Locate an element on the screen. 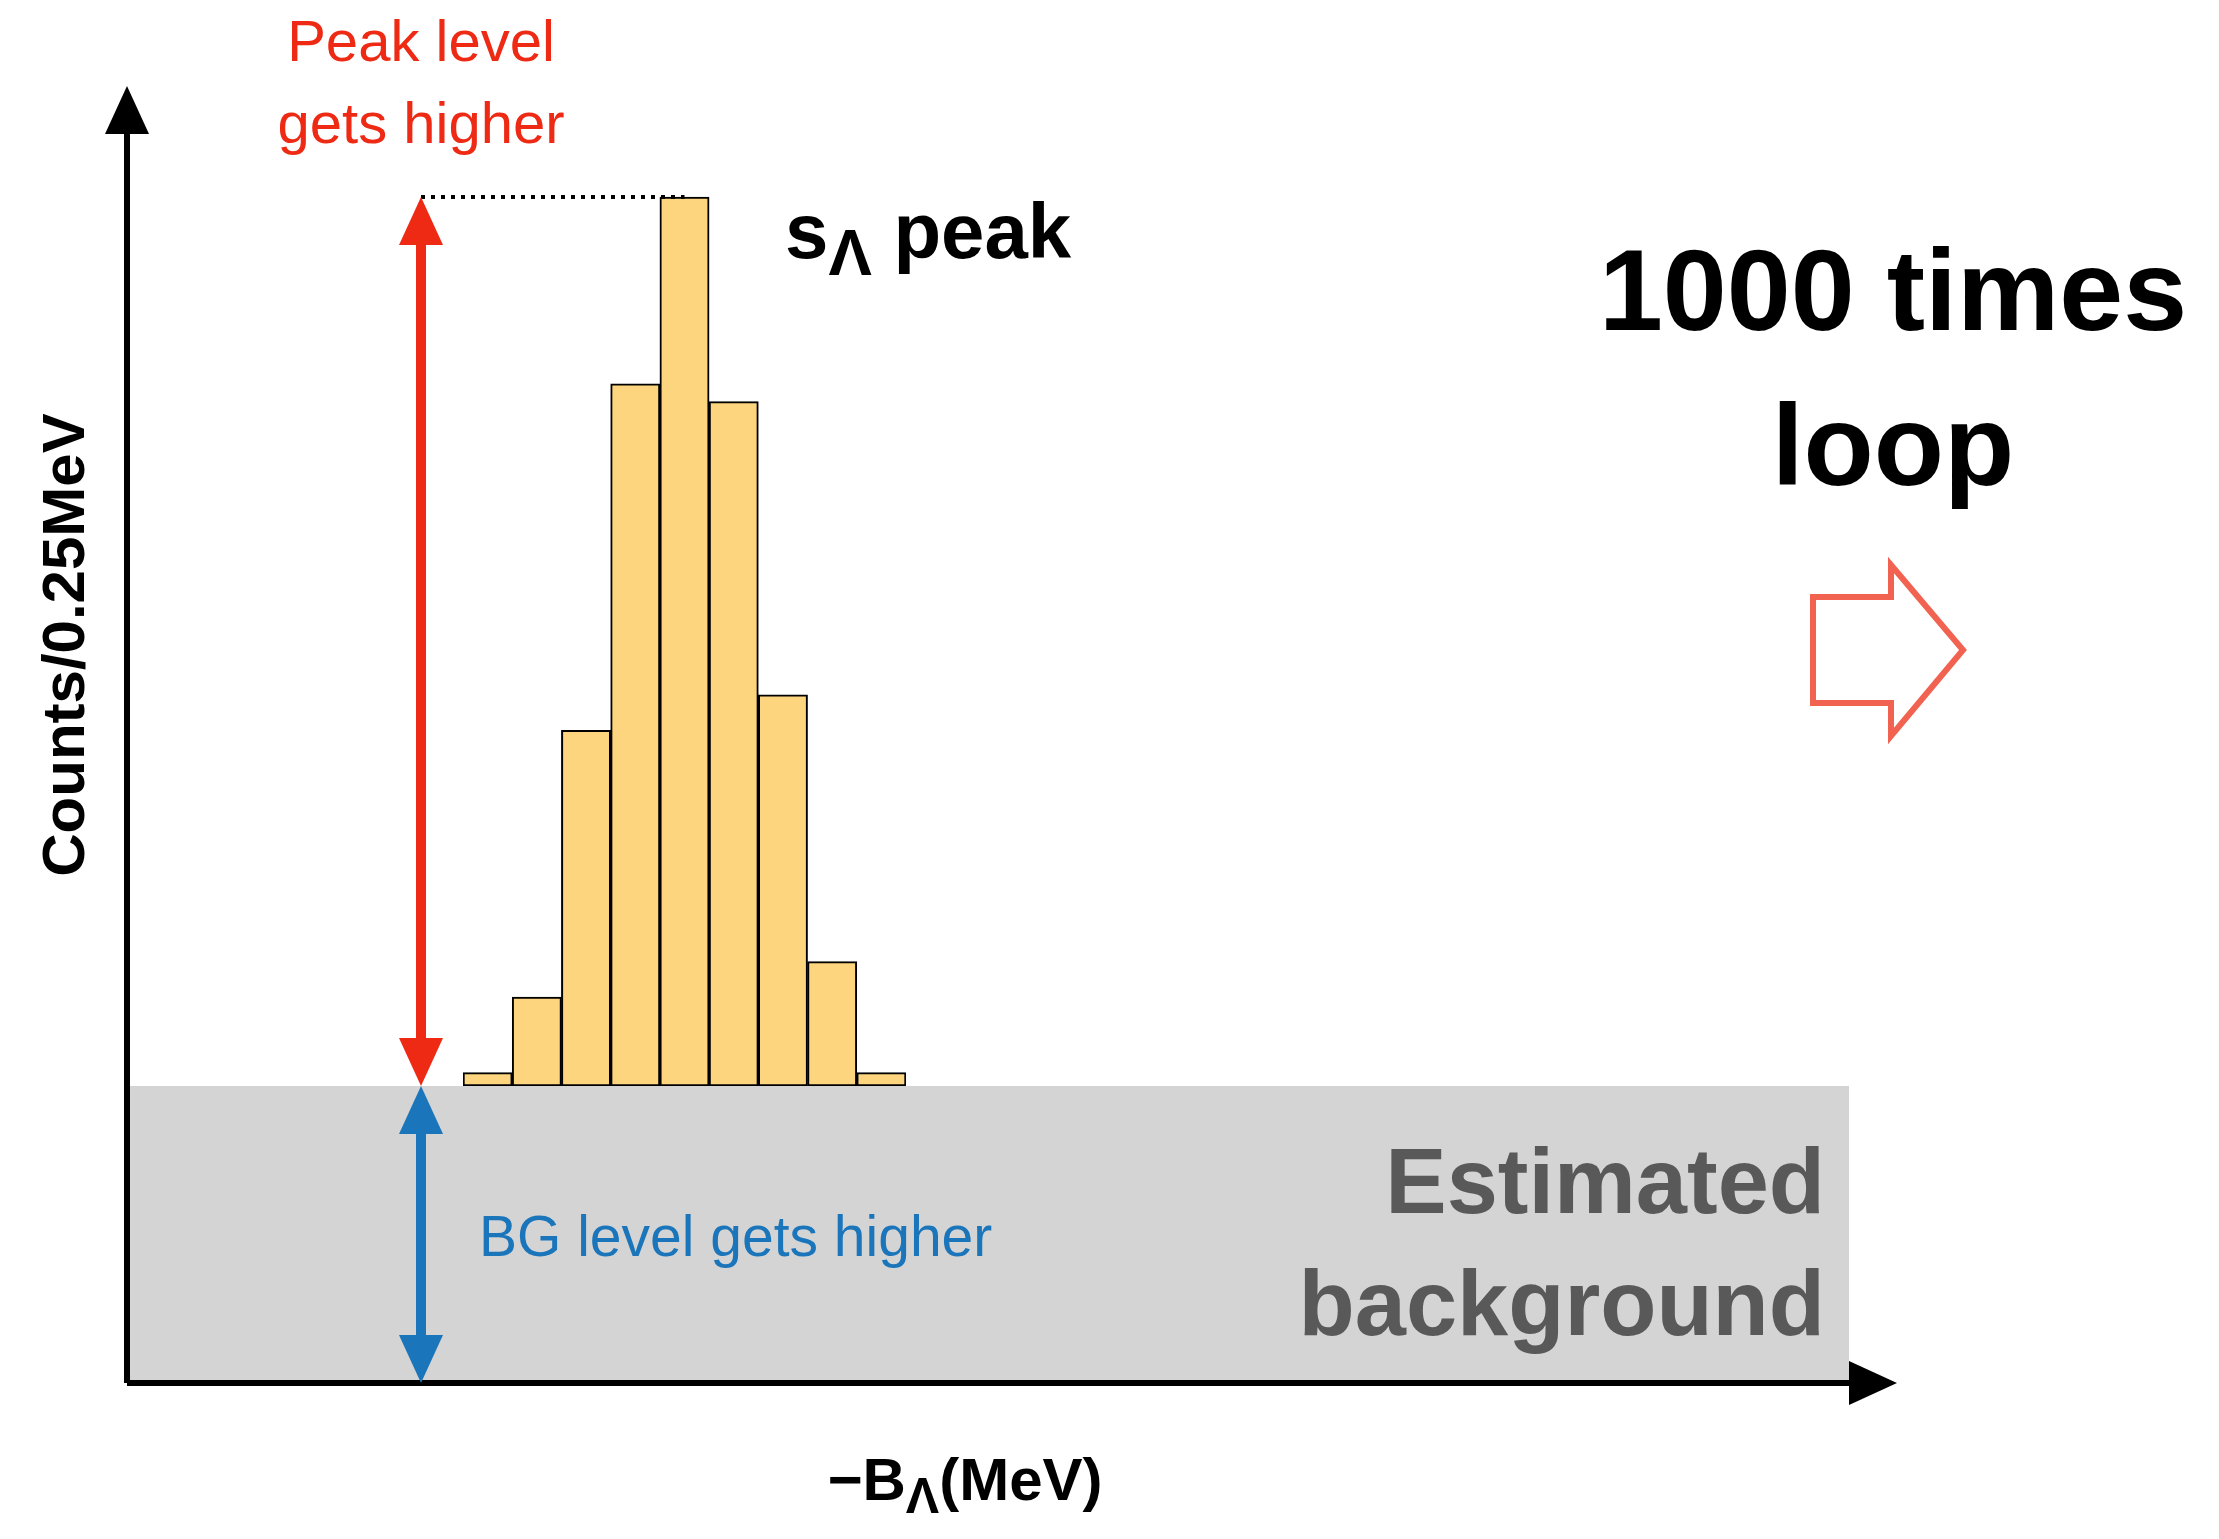  text: Counts/0.25MeV is located at coordinates (63, 645).